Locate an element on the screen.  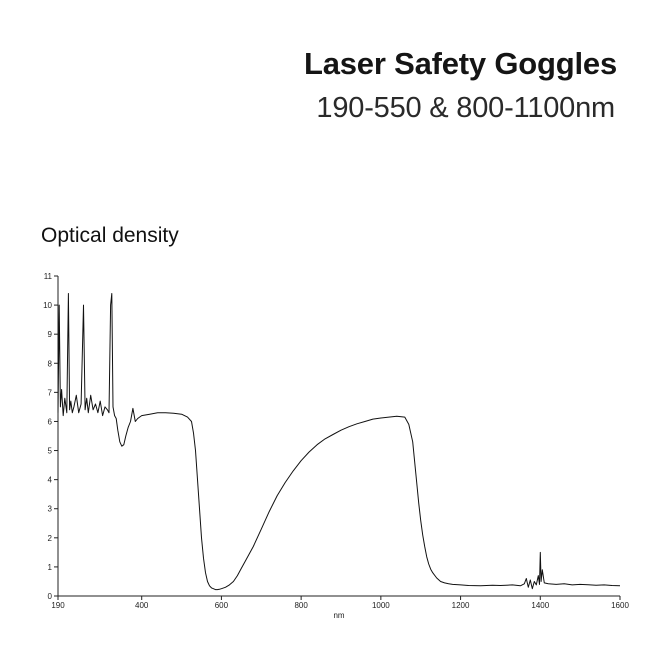
x-tick-label: 400 is located at coordinates (142, 605).